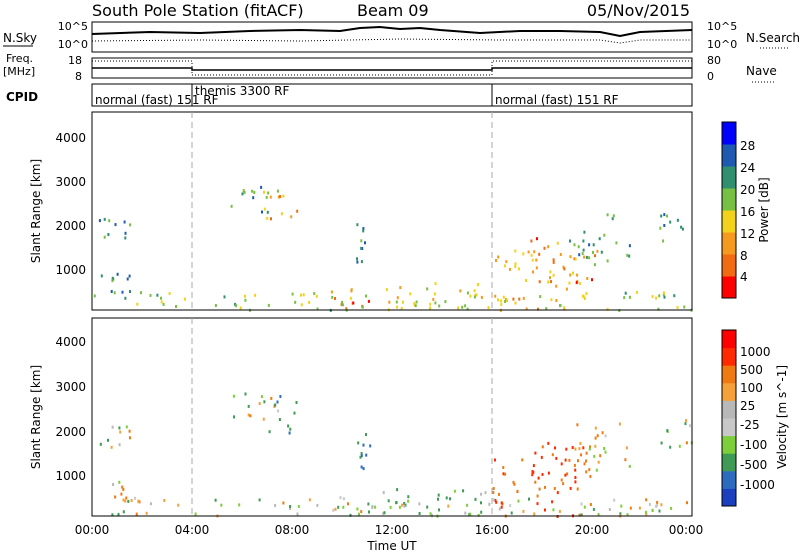 The image size is (800, 554). I want to click on xtick-2400: 00:00, so click(686, 530).